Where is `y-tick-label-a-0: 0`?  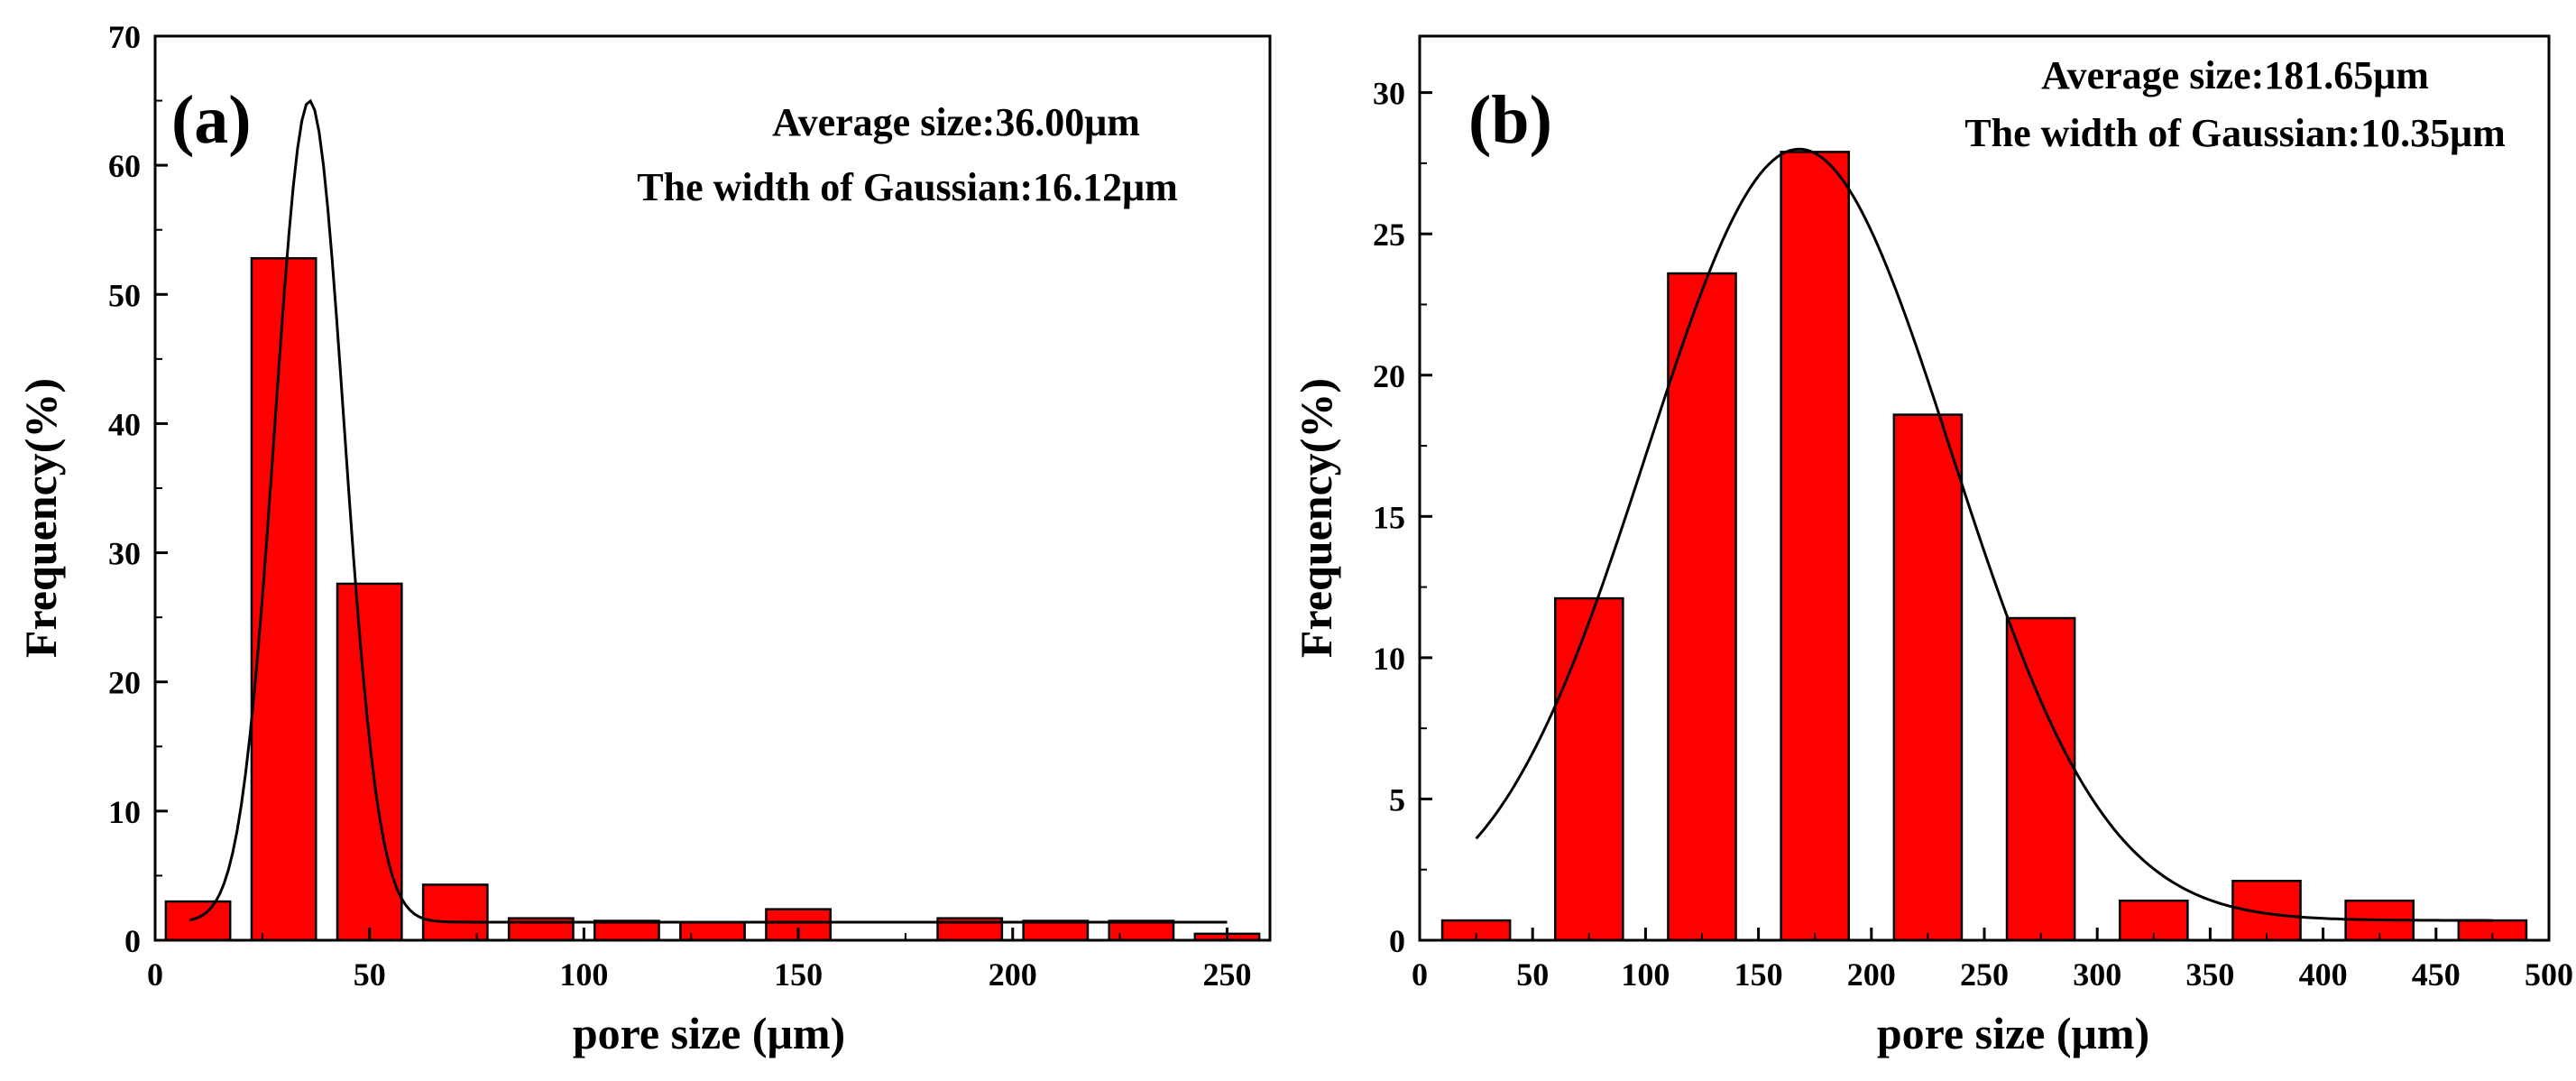
y-tick-label-a-0: 0 is located at coordinates (132, 941).